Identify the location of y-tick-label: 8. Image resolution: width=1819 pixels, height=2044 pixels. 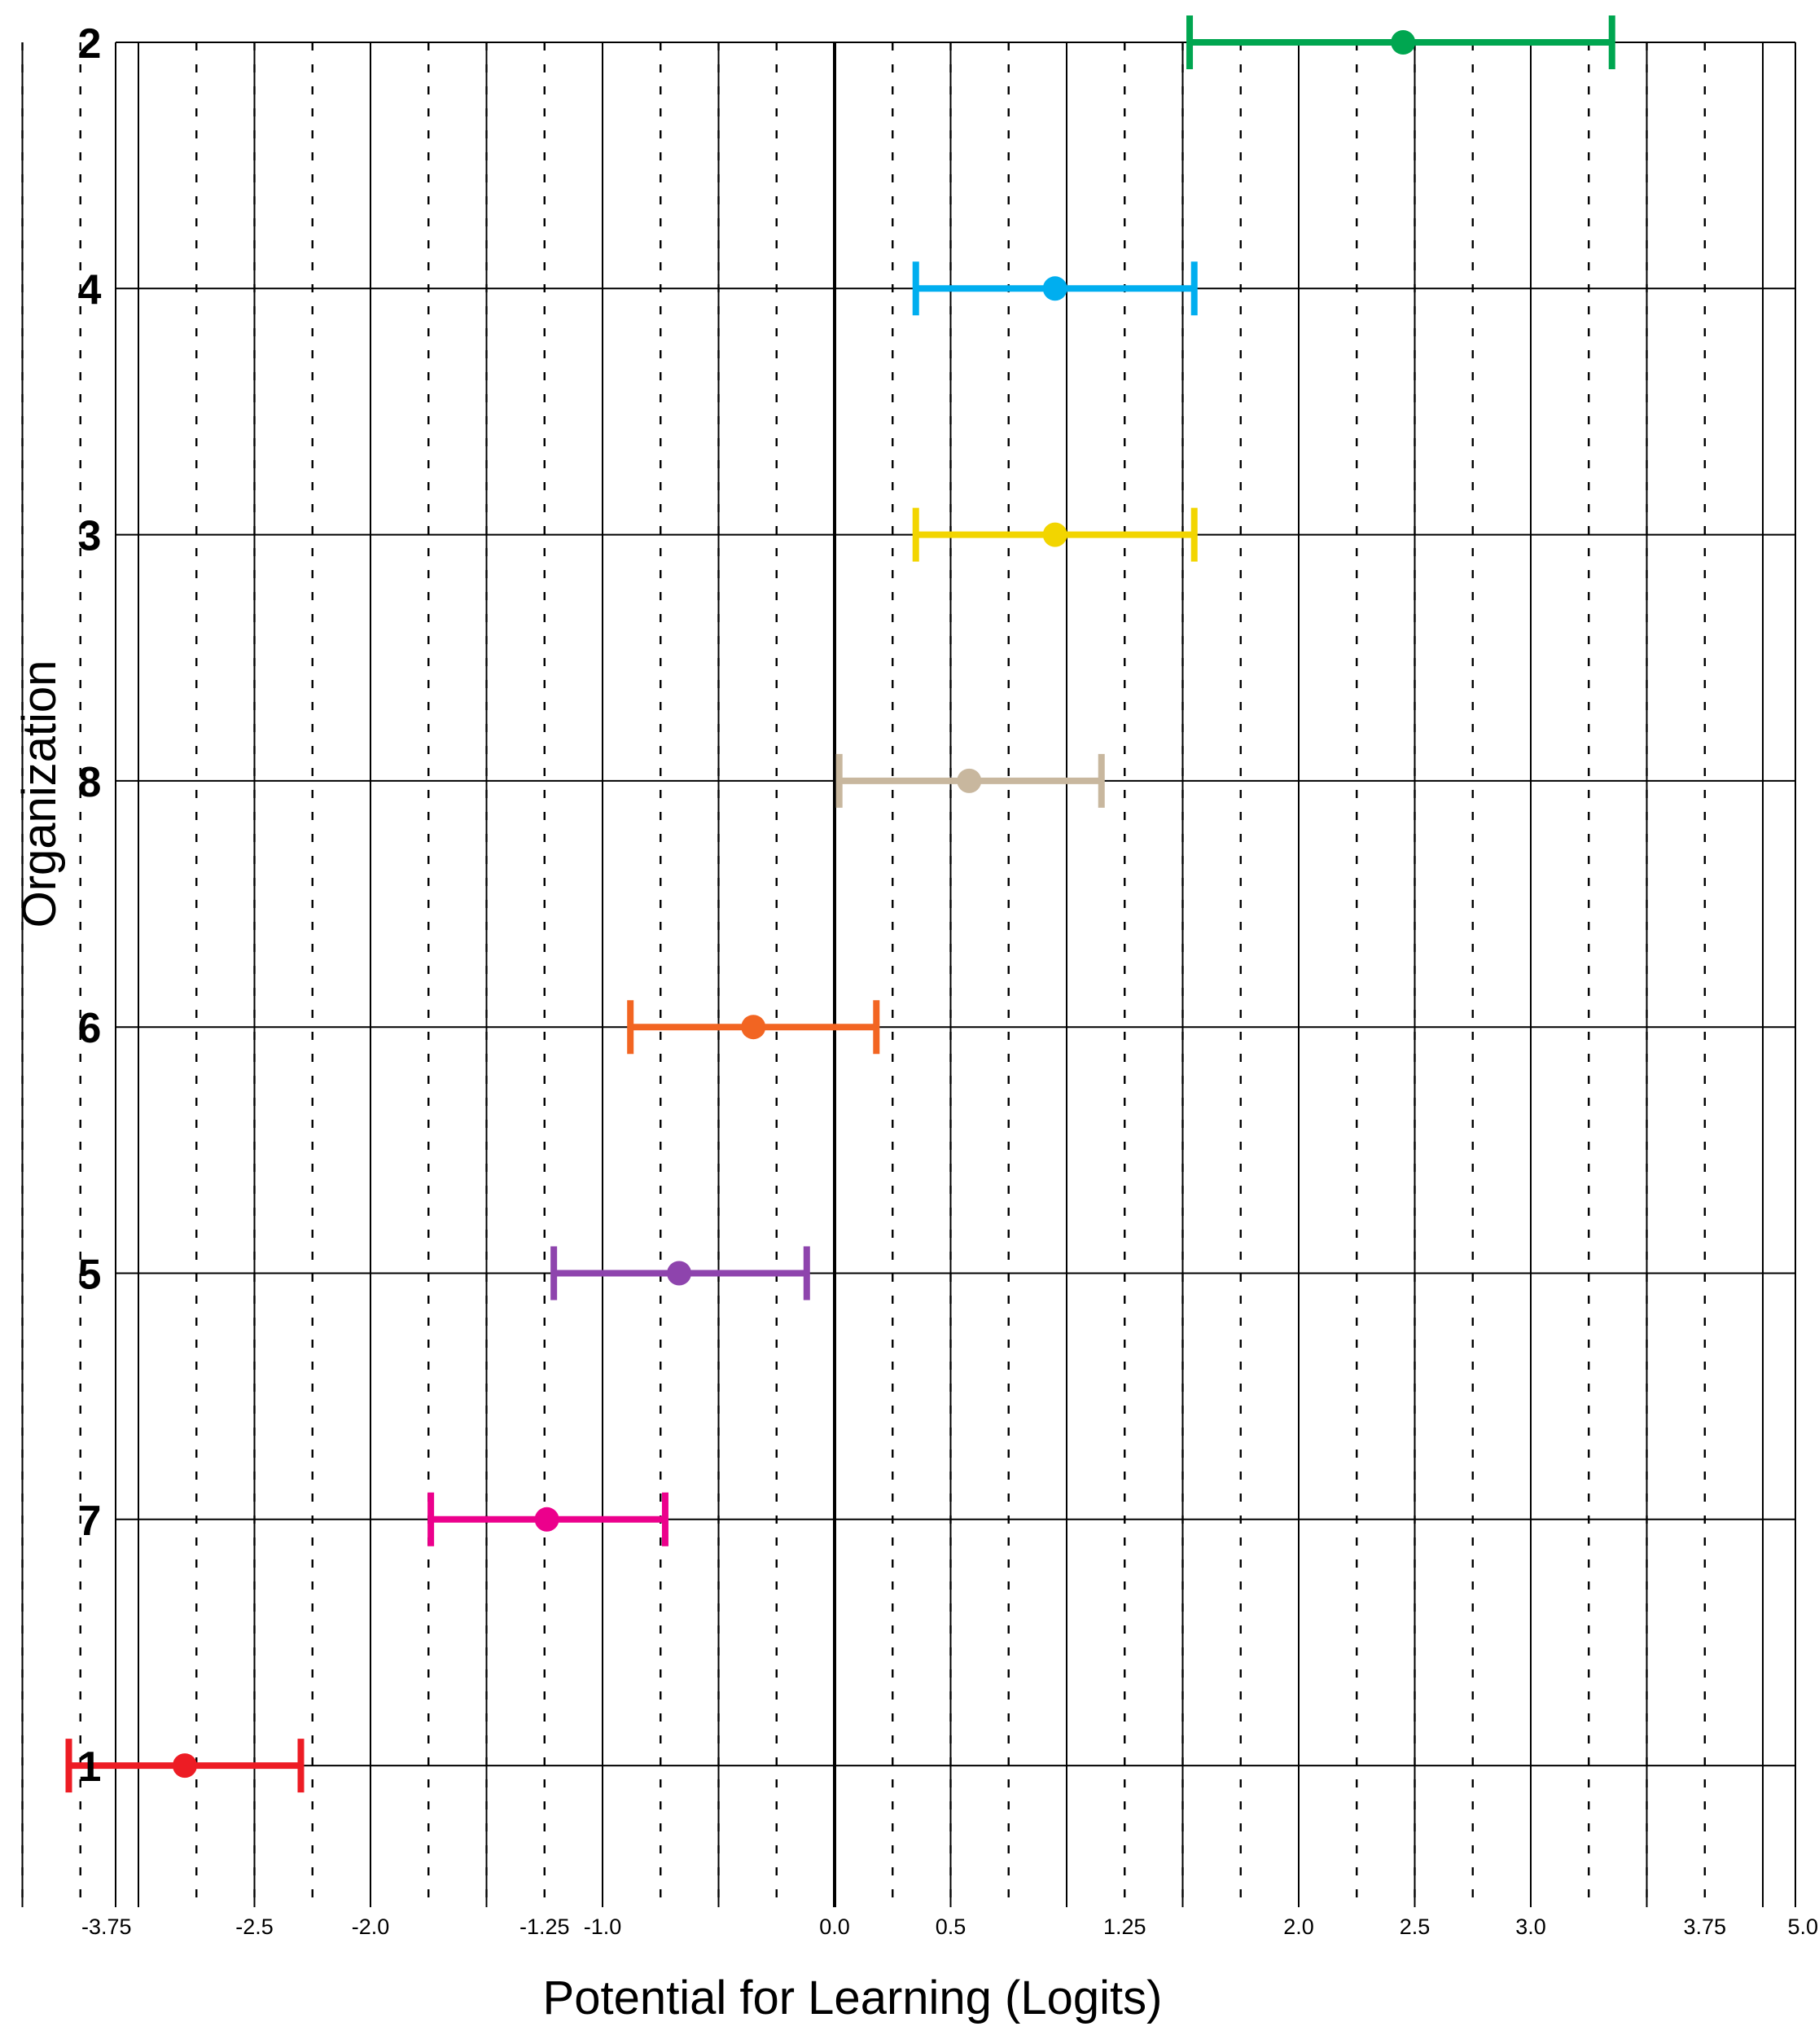
(90, 782).